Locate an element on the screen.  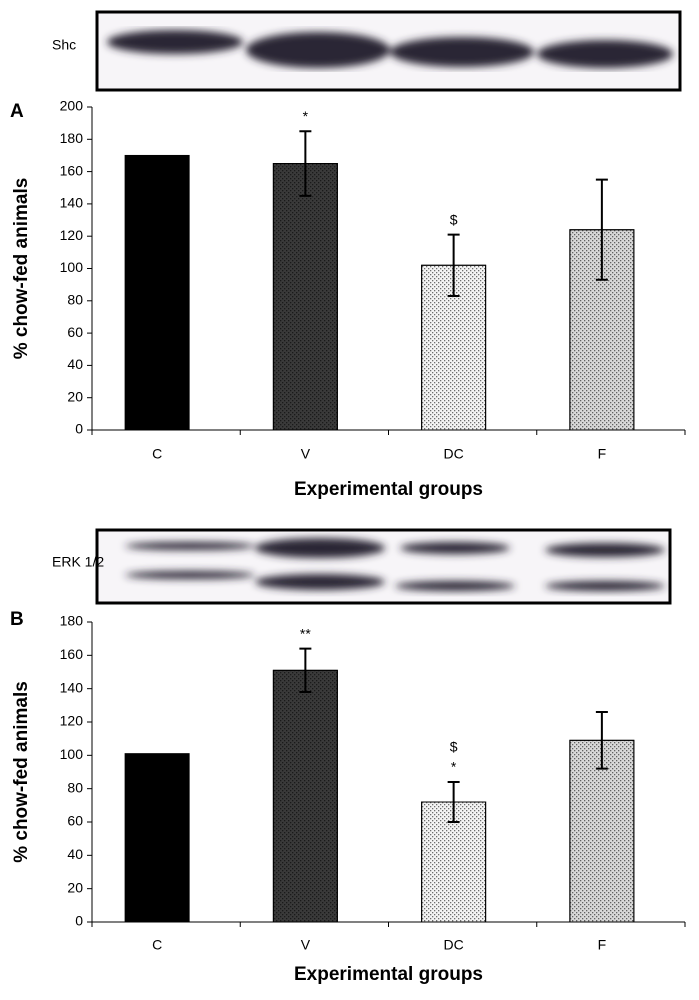
y-tick-label: 200 is located at coordinates (72, 106).